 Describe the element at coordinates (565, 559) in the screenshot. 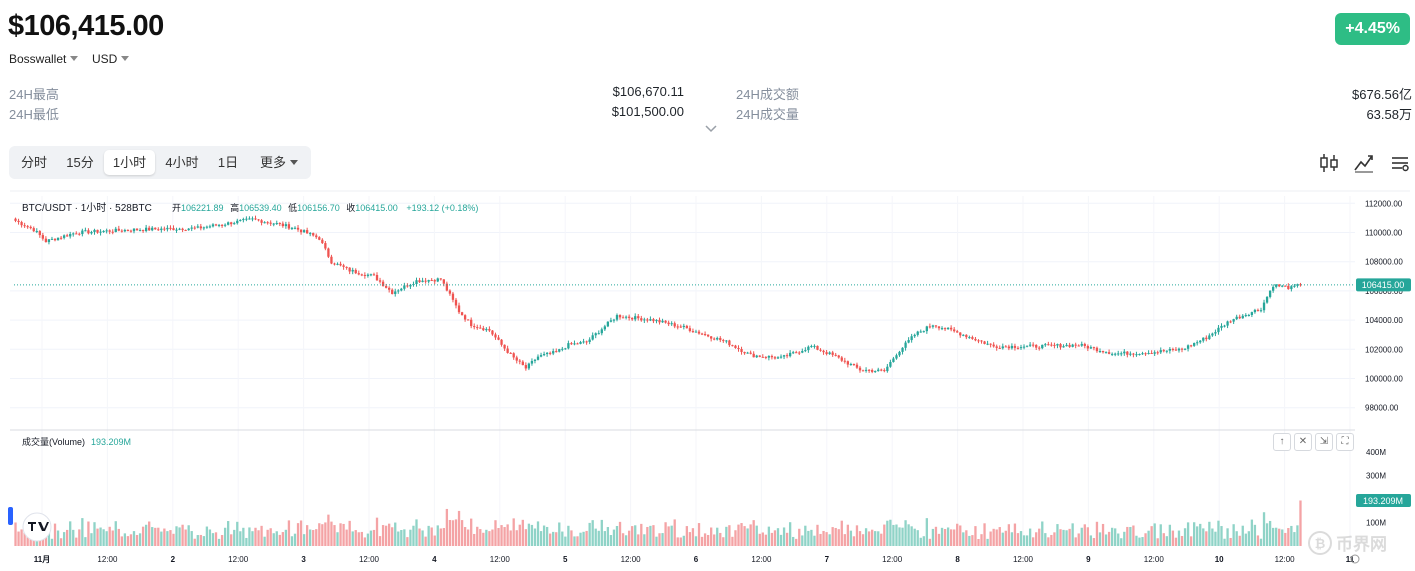

I see `time-tick: 5` at that location.